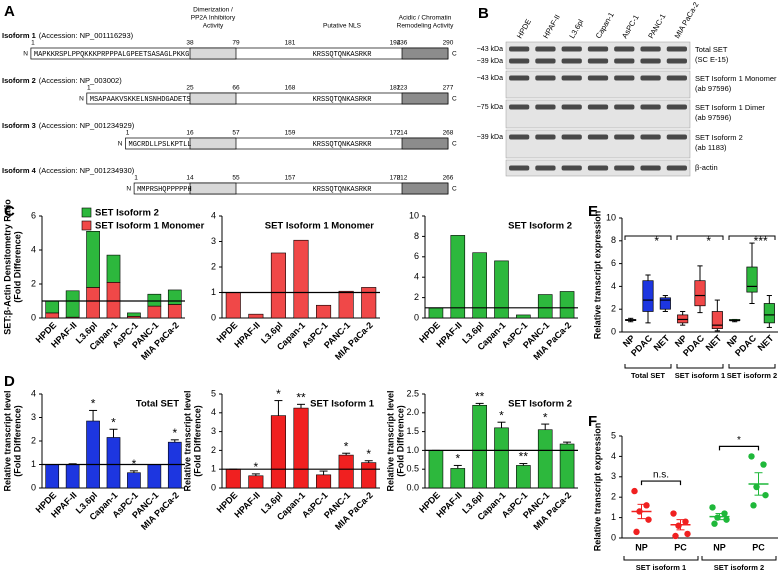 Image resolution: width=784 pixels, height=572 pixels. Describe the element at coordinates (9, 211) in the screenshot. I see `panel-label: C` at that location.